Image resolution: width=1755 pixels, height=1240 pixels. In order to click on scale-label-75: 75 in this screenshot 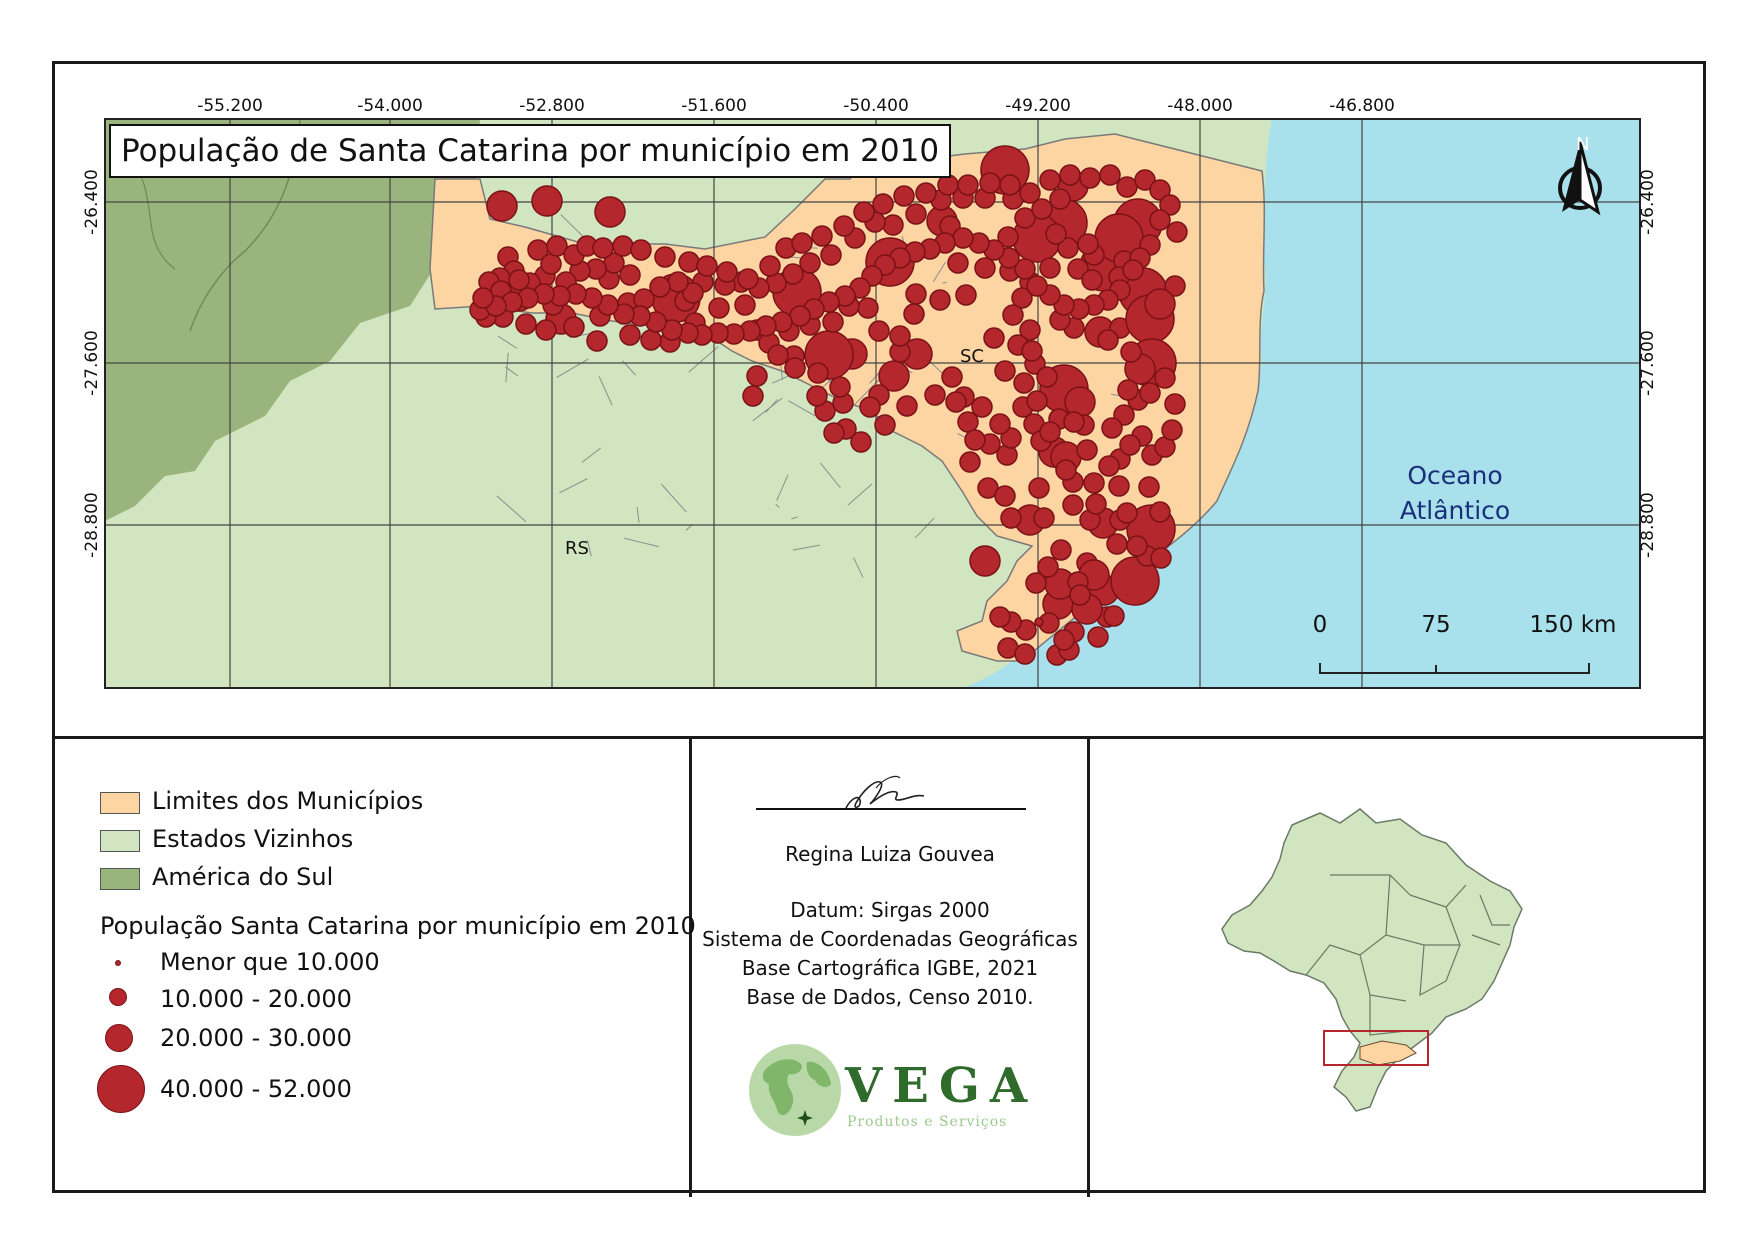, I will do `click(1436, 625)`.